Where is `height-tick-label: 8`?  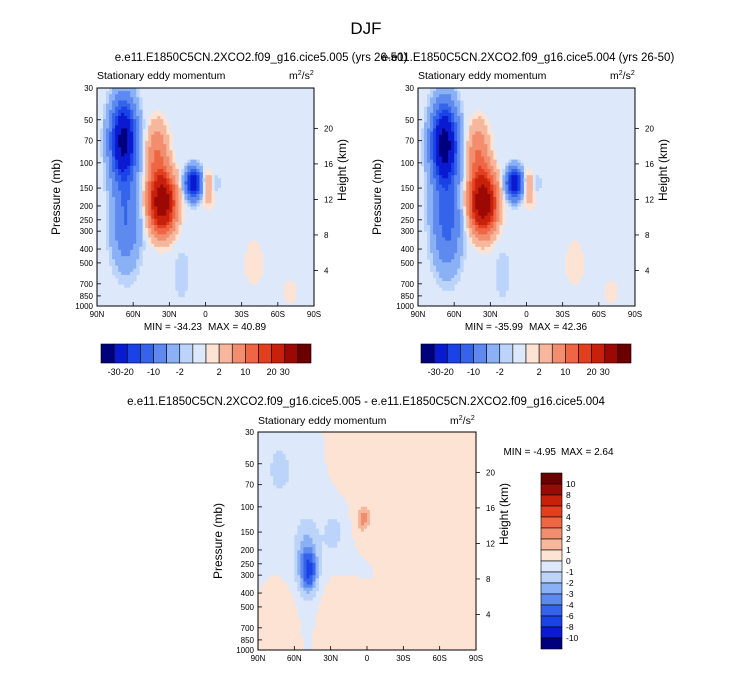
height-tick-label: 8 is located at coordinates (647, 235).